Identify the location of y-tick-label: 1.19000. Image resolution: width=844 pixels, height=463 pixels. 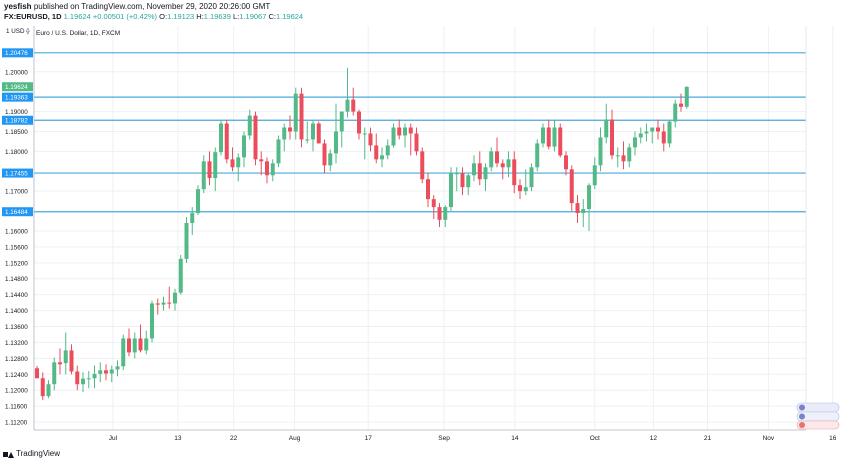
(16, 112).